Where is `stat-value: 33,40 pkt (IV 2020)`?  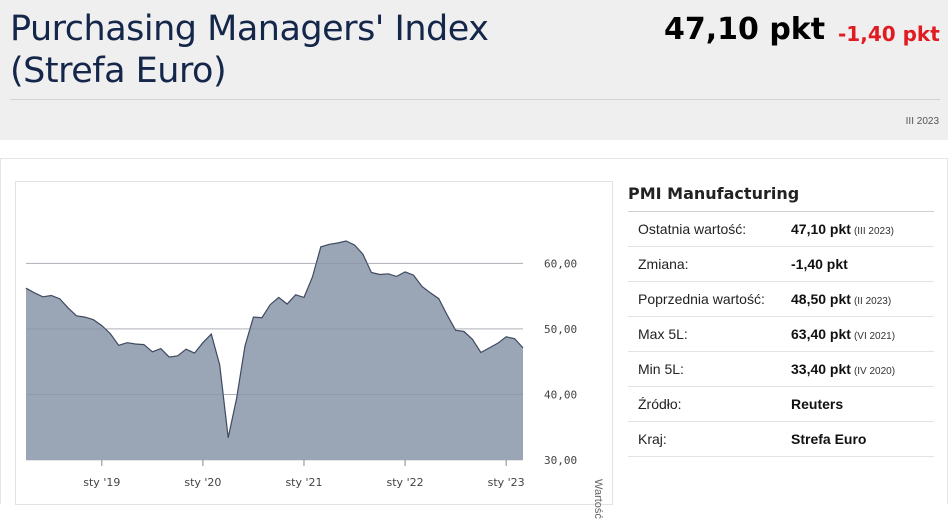 stat-value: 33,40 pkt (IV 2020) is located at coordinates (843, 369).